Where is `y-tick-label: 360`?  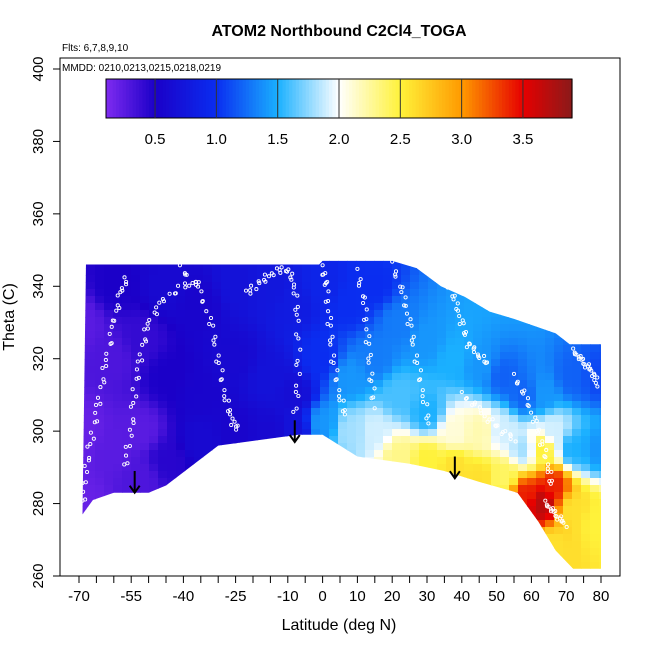 y-tick-label: 360 is located at coordinates (38, 213).